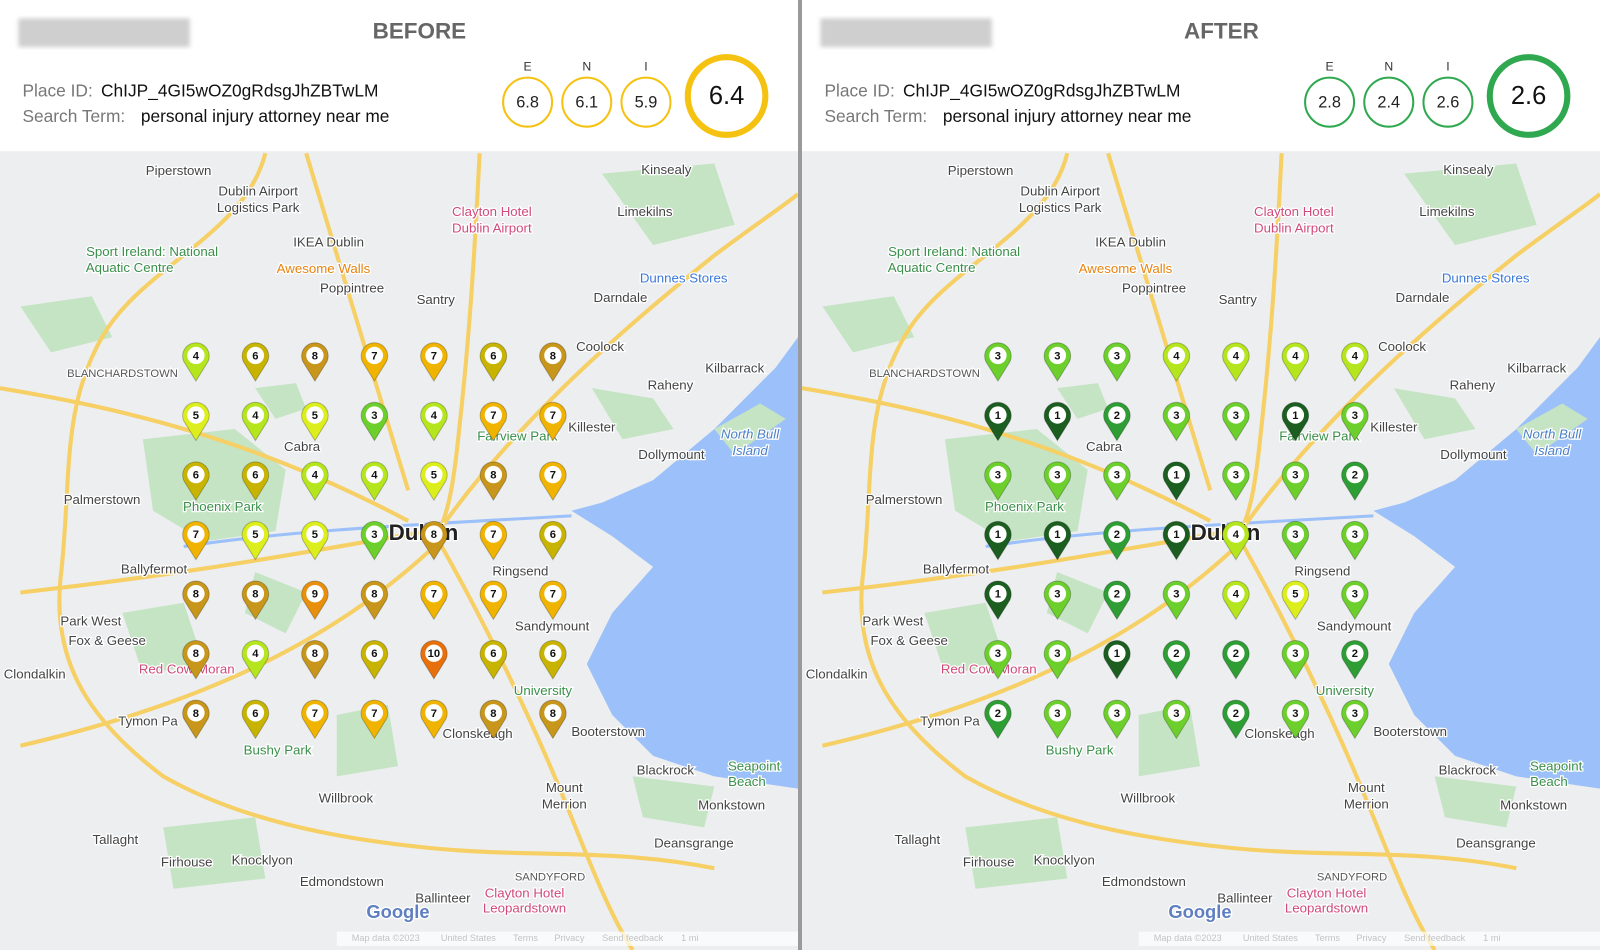  What do you see at coordinates (478, 733) in the screenshot?
I see `map-label: Clonskeagh` at bounding box center [478, 733].